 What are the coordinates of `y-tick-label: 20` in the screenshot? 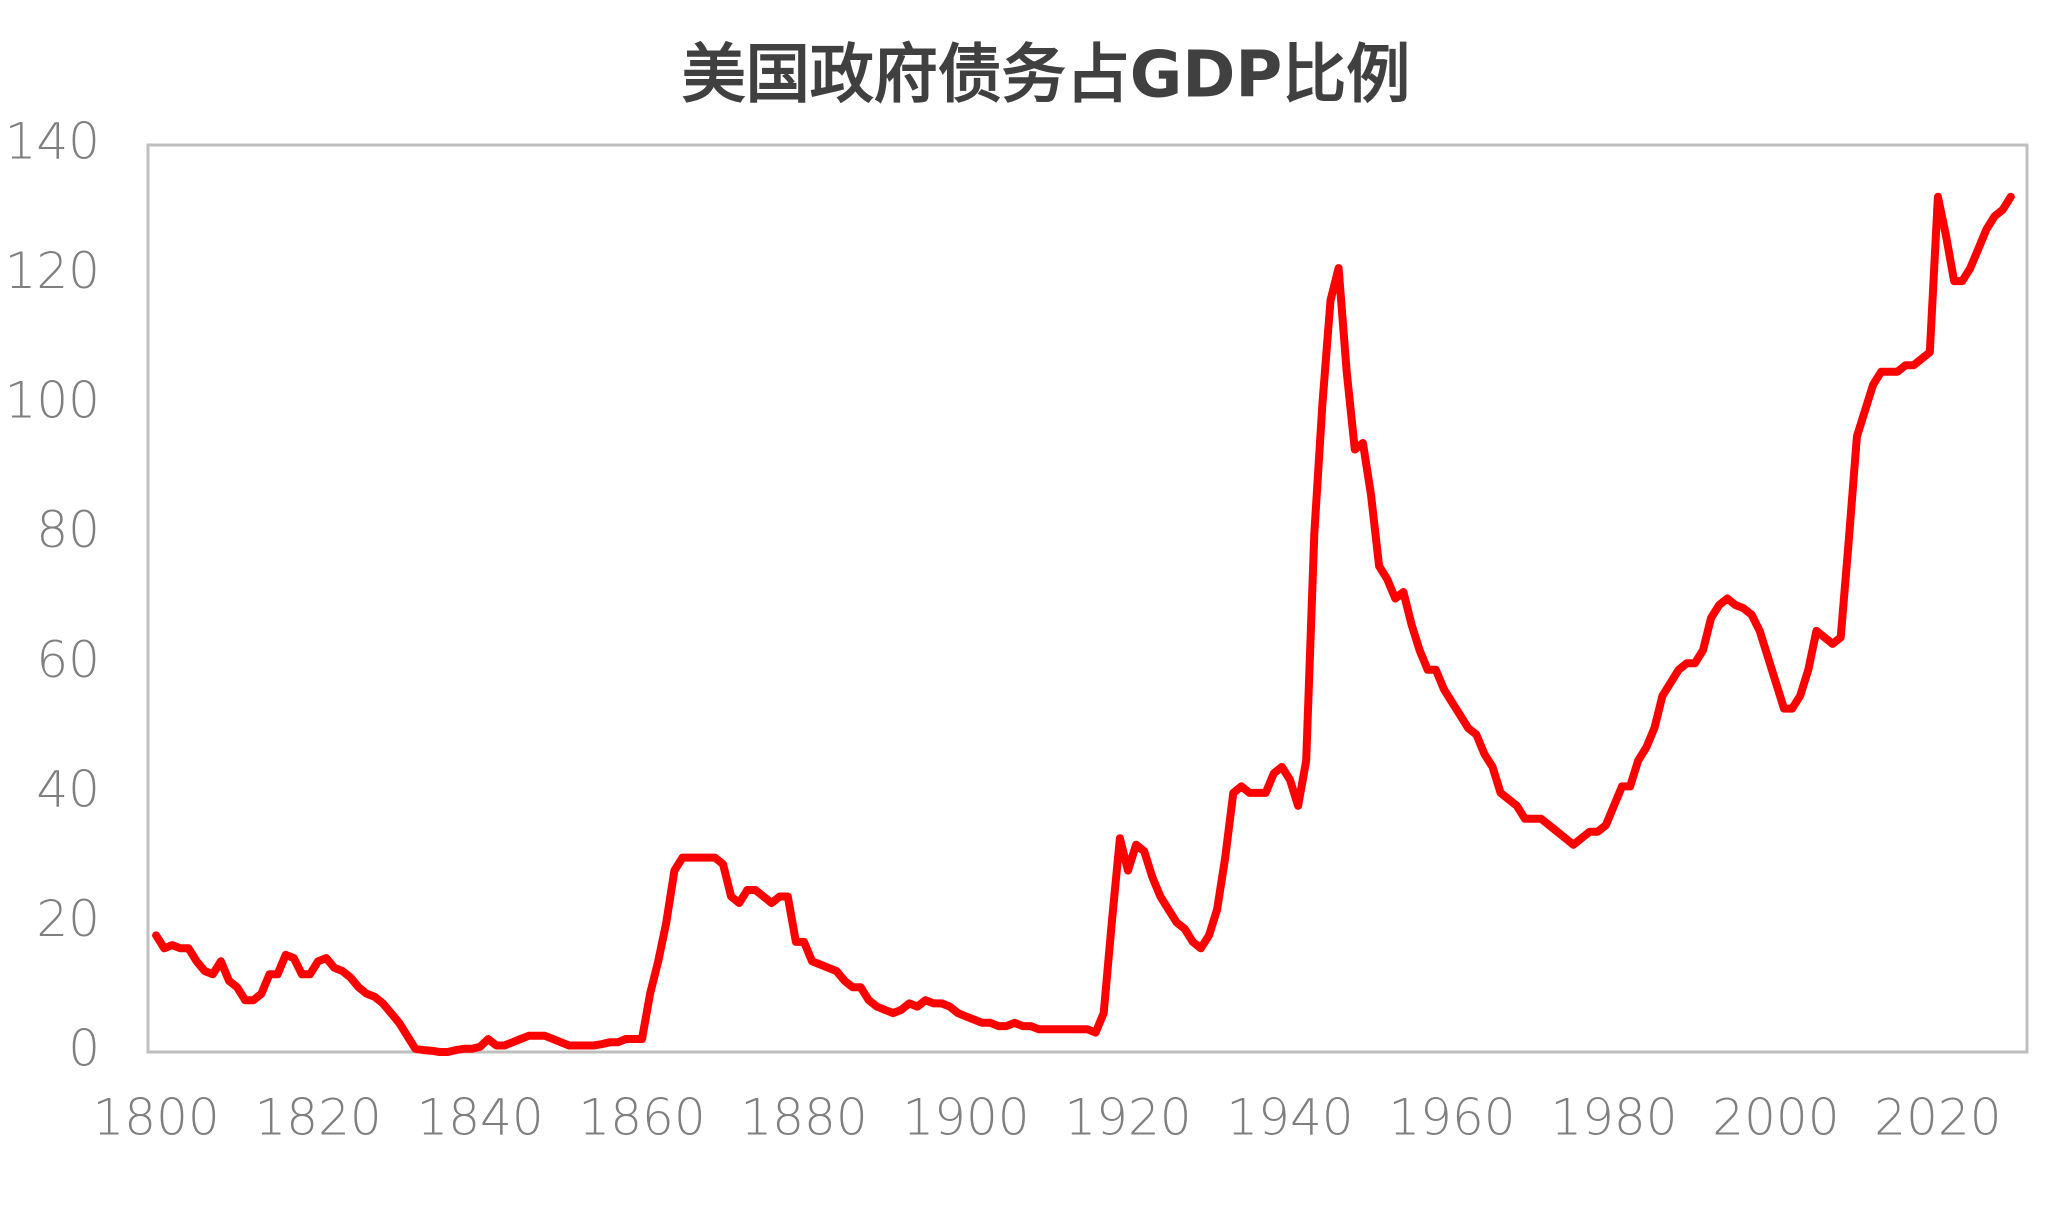 It's located at (68, 919).